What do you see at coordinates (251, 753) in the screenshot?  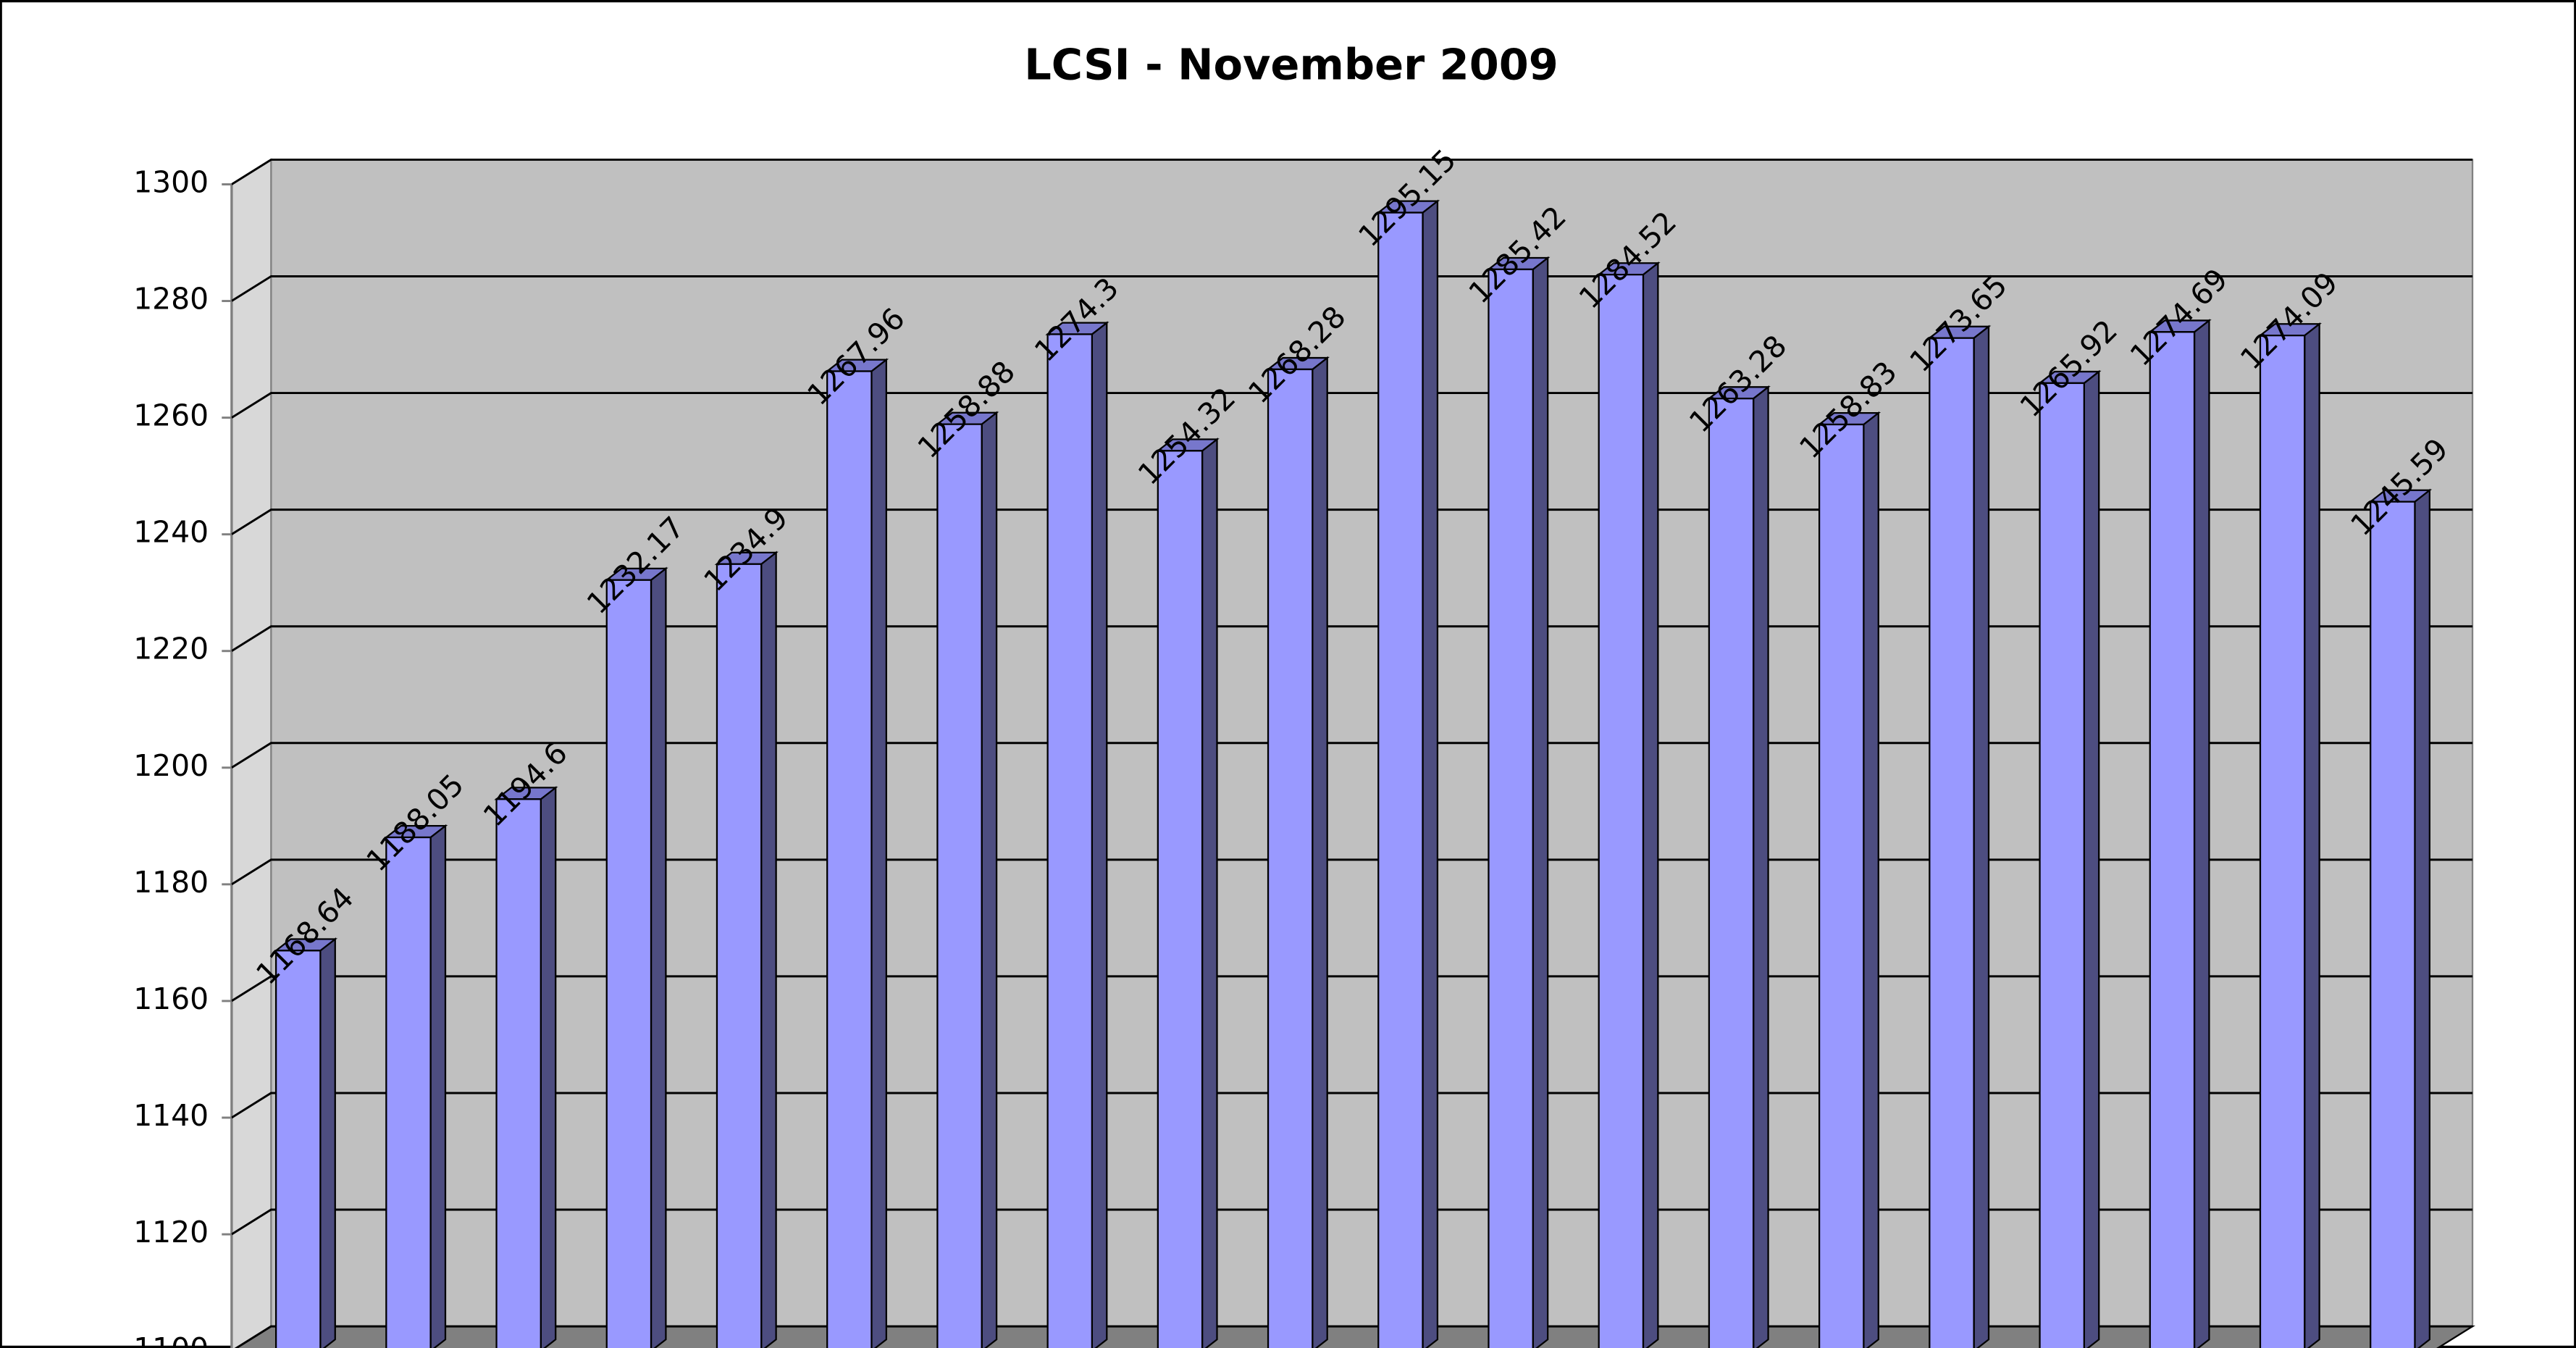 I see `side-wall` at bounding box center [251, 753].